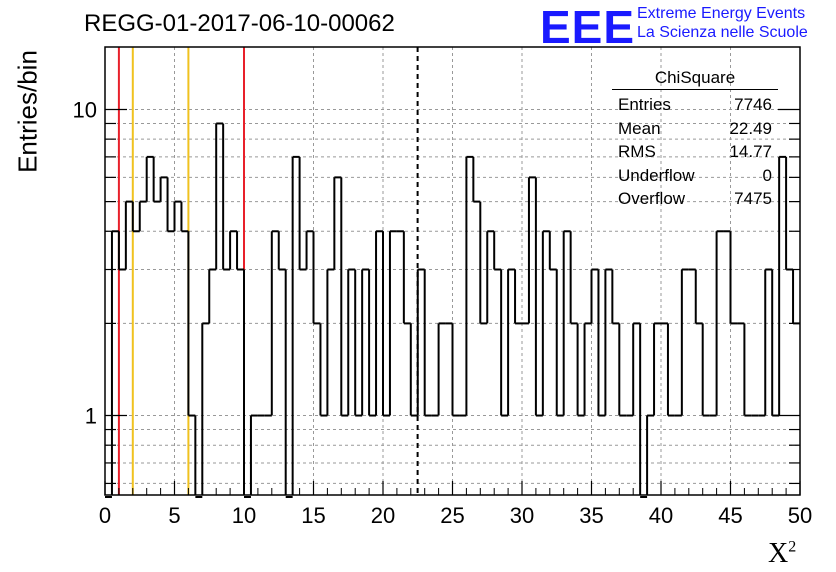 The width and height of the screenshot is (836, 572). I want to click on x-axis-label: X2, so click(782, 554).